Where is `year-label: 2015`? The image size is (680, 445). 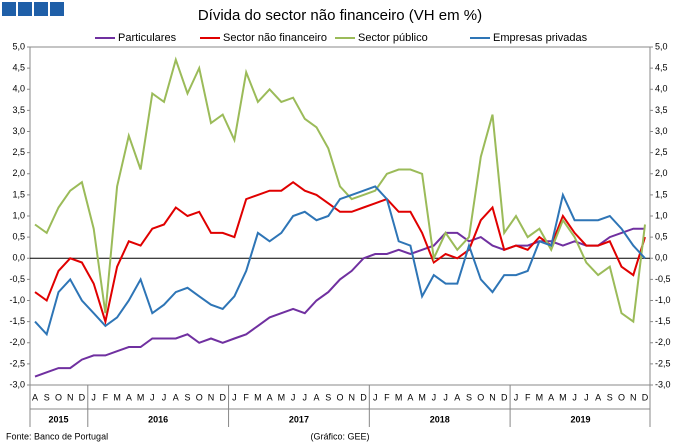 year-label: 2015 is located at coordinates (58, 419).